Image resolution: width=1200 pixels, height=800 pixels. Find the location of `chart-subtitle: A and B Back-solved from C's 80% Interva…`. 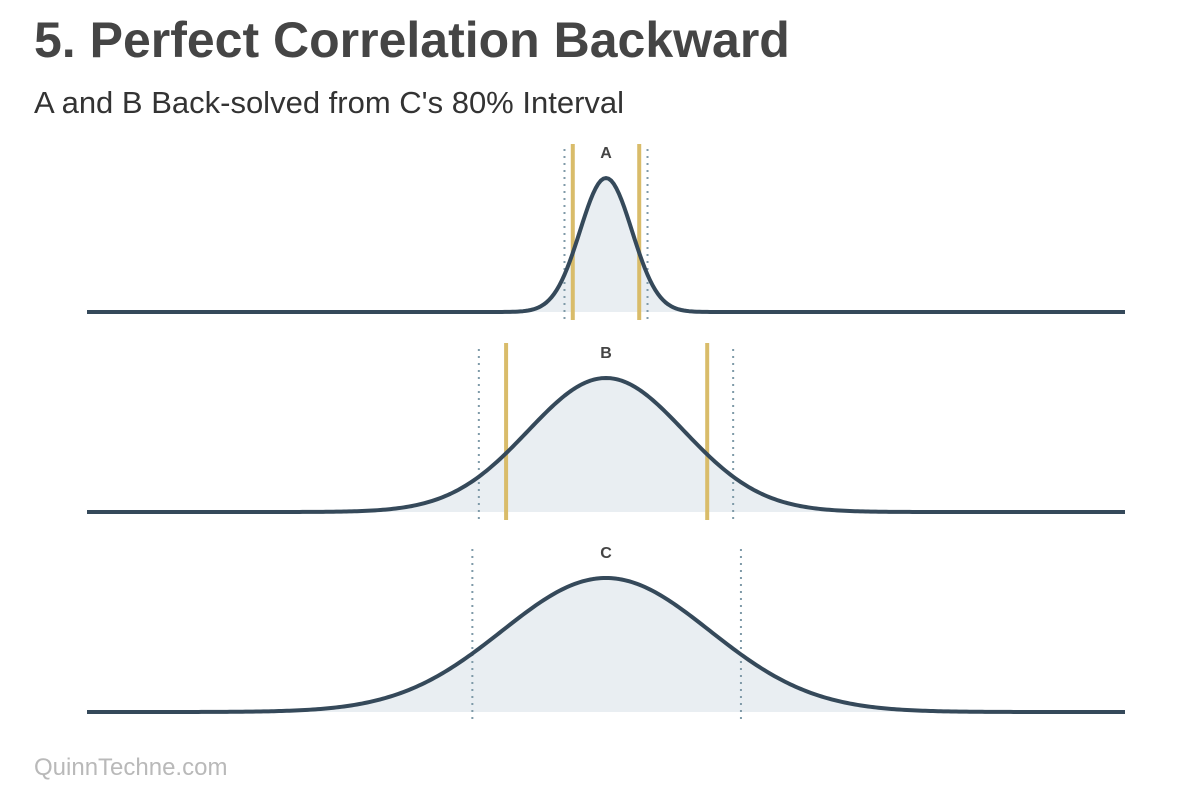

chart-subtitle: A and B Back-solved from C's 80% Interva… is located at coordinates (329, 102).